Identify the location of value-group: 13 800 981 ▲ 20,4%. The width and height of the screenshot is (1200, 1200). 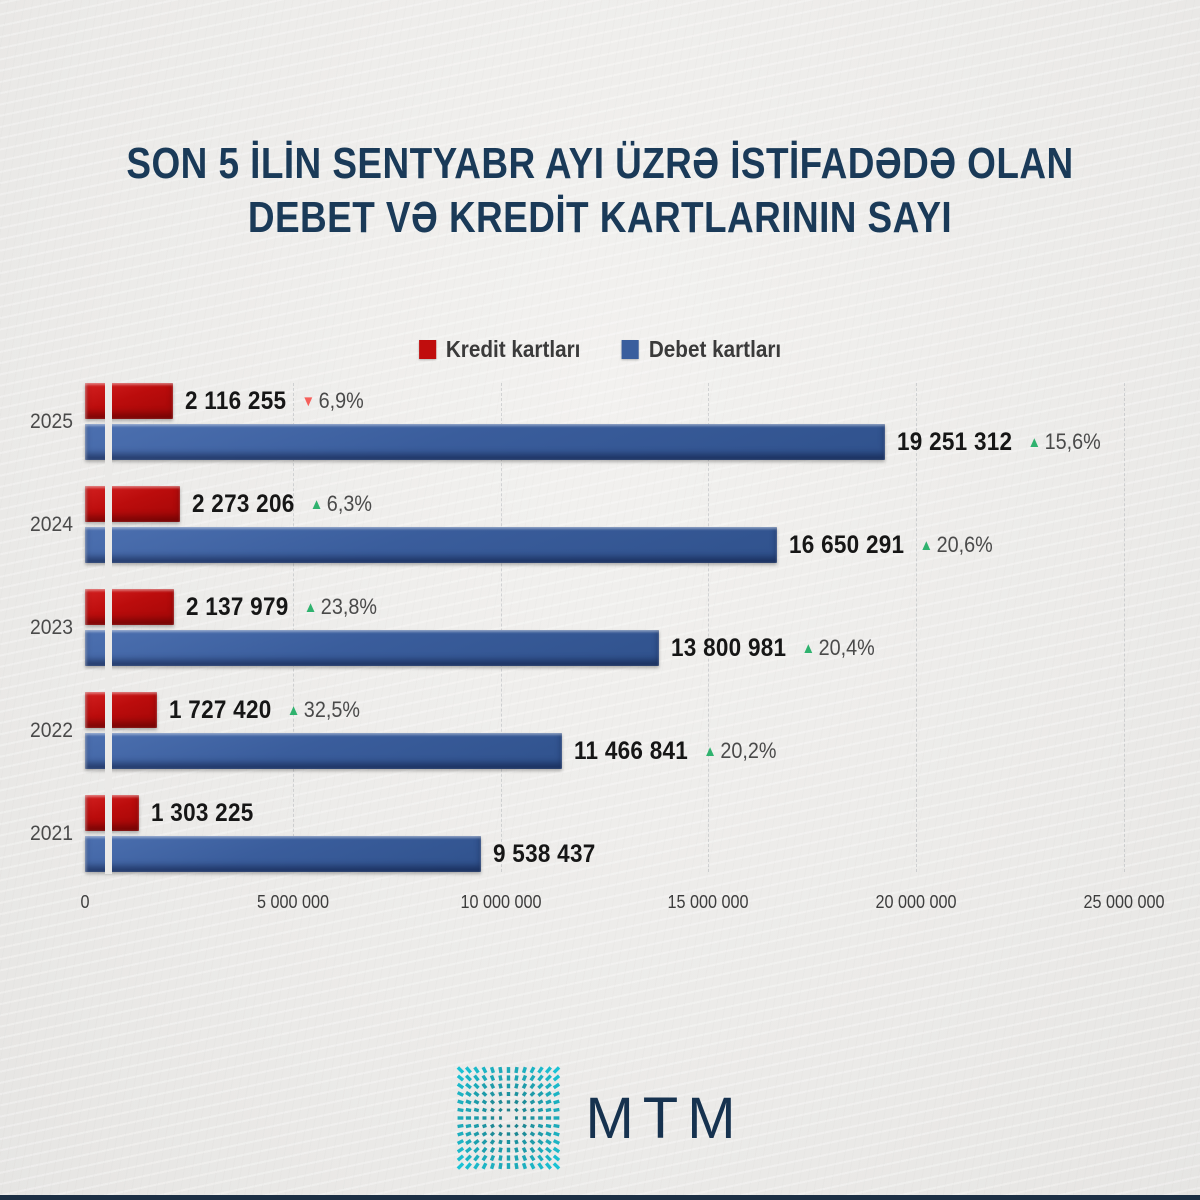
(773, 648).